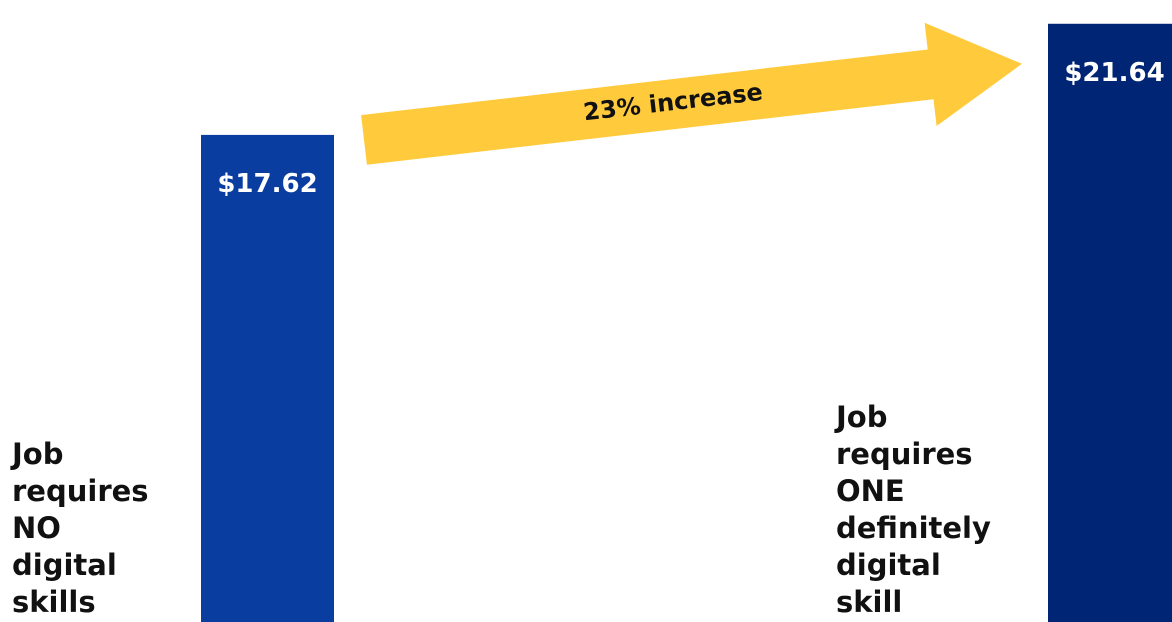  What do you see at coordinates (913, 528) in the screenshot?
I see `category-label-line: definitely` at bounding box center [913, 528].